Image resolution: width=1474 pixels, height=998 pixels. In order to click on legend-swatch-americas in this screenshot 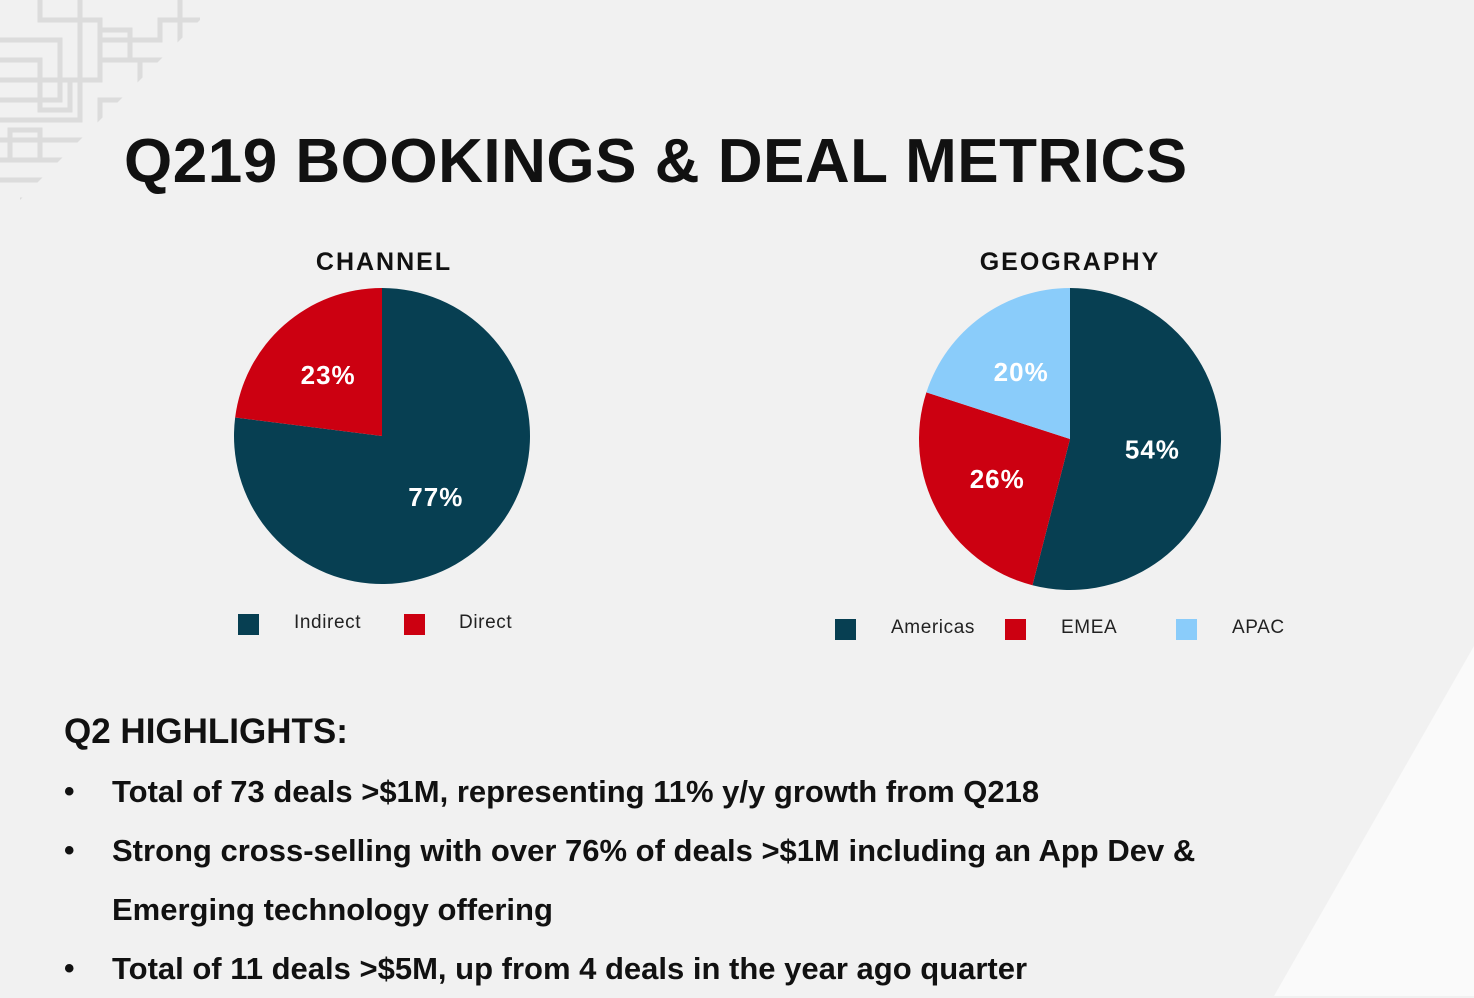, I will do `click(845, 629)`.